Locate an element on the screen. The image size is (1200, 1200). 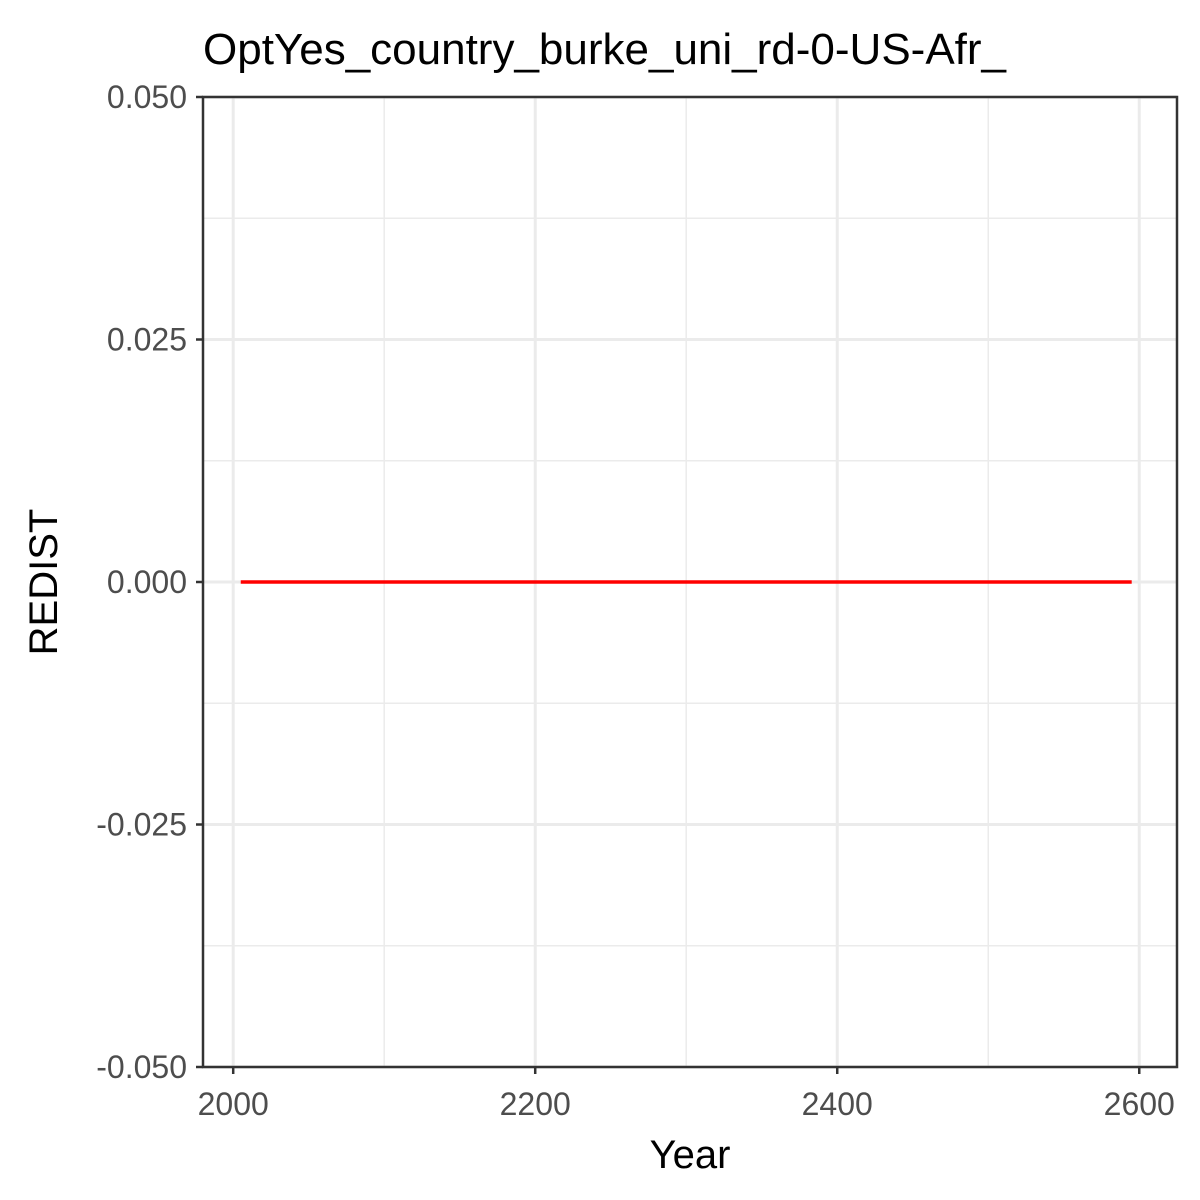
y-tick-label: 0.025 is located at coordinates (147, 340).